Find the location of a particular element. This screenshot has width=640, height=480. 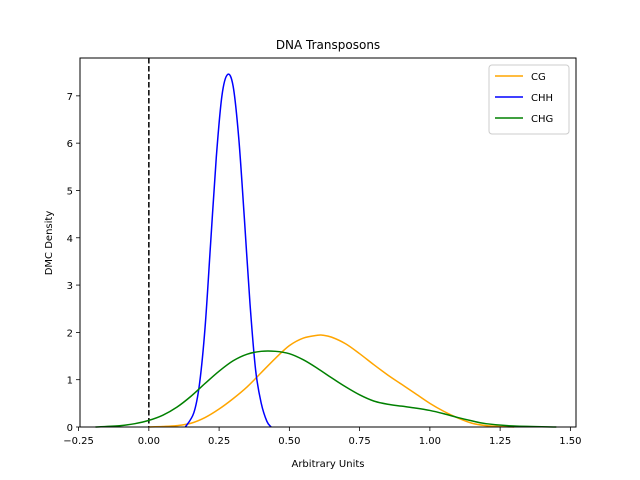

x-tick-label: 0.75 is located at coordinates (359, 441).